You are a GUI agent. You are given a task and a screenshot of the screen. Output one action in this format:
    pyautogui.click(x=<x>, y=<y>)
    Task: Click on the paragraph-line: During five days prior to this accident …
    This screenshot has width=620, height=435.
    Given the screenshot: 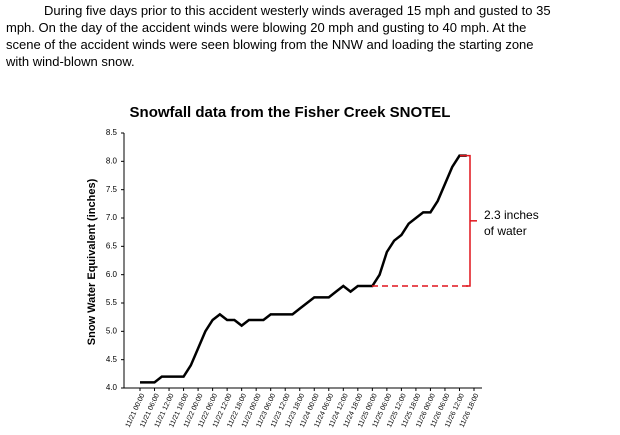 What is the action you would take?
    pyautogui.click(x=297, y=10)
    